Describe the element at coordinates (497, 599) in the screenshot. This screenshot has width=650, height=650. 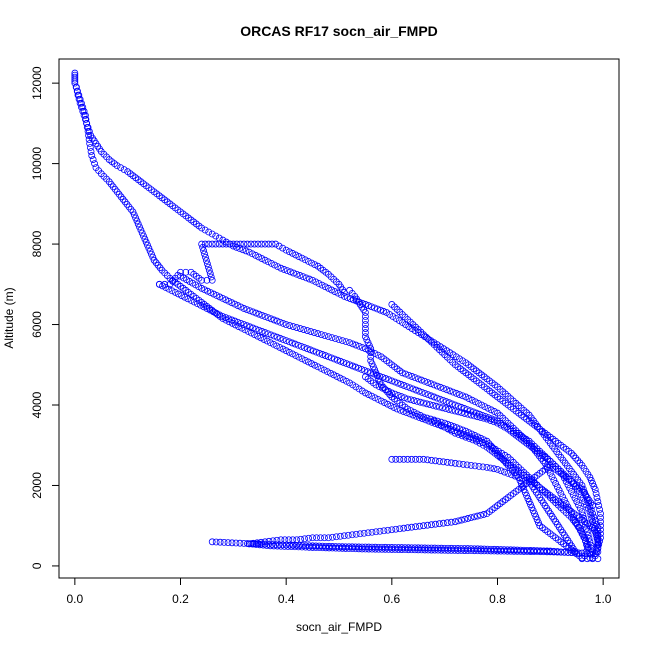
I see `x-tick-label: 0.8` at that location.